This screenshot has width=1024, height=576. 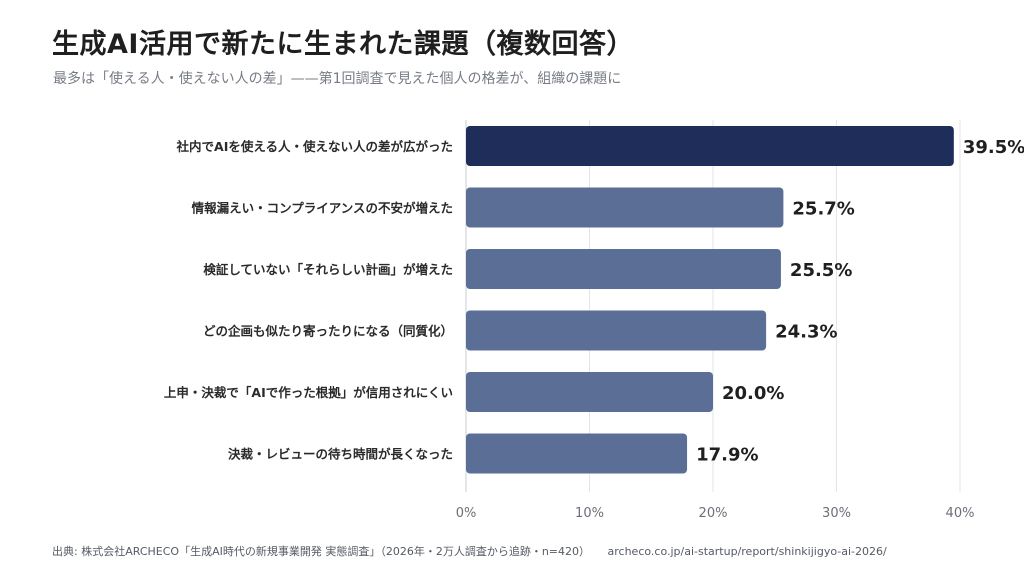 What do you see at coordinates (589, 513) in the screenshot?
I see `x-tick-label: 10%` at bounding box center [589, 513].